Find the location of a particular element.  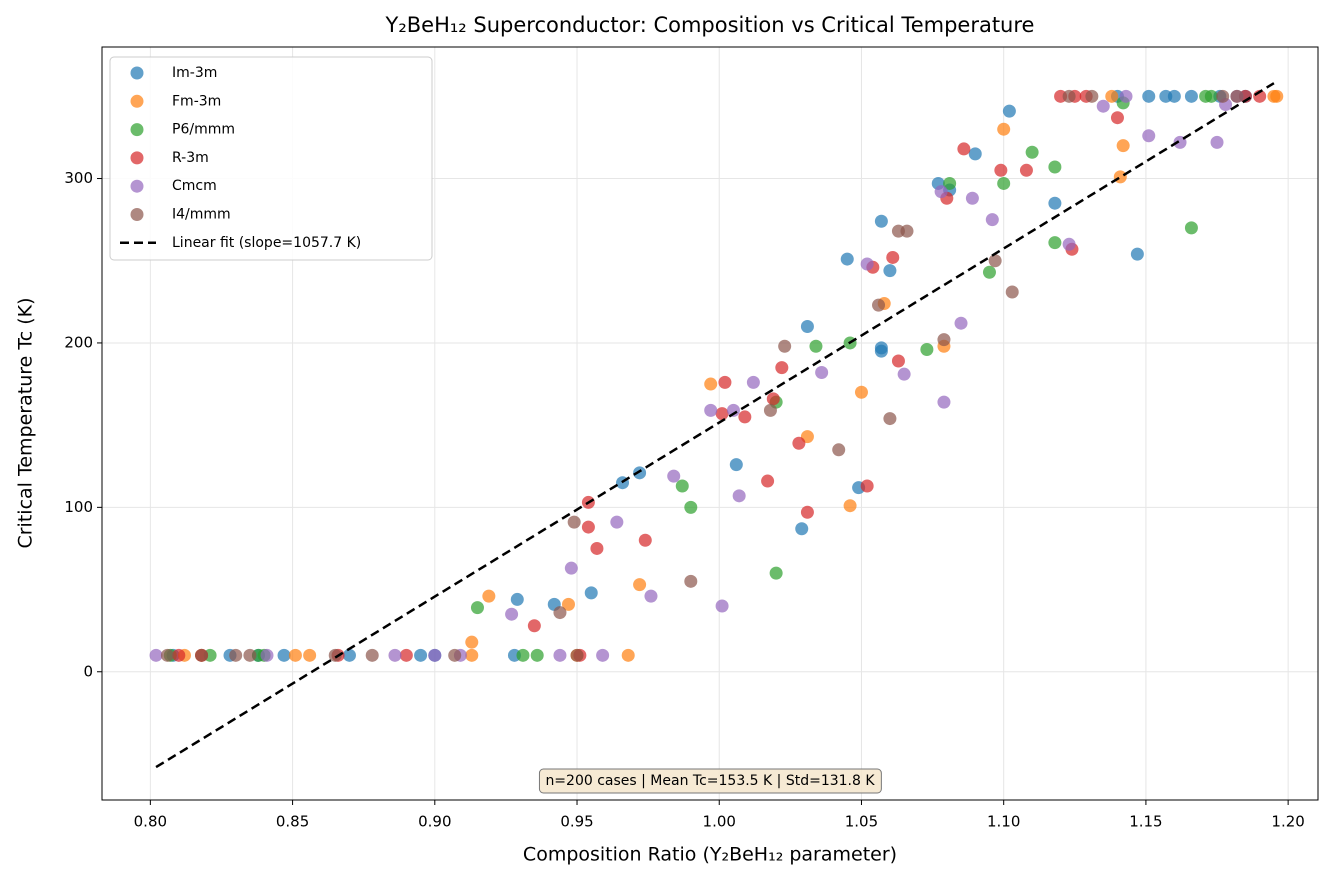

y-tick-label: 300 is located at coordinates (78, 178).